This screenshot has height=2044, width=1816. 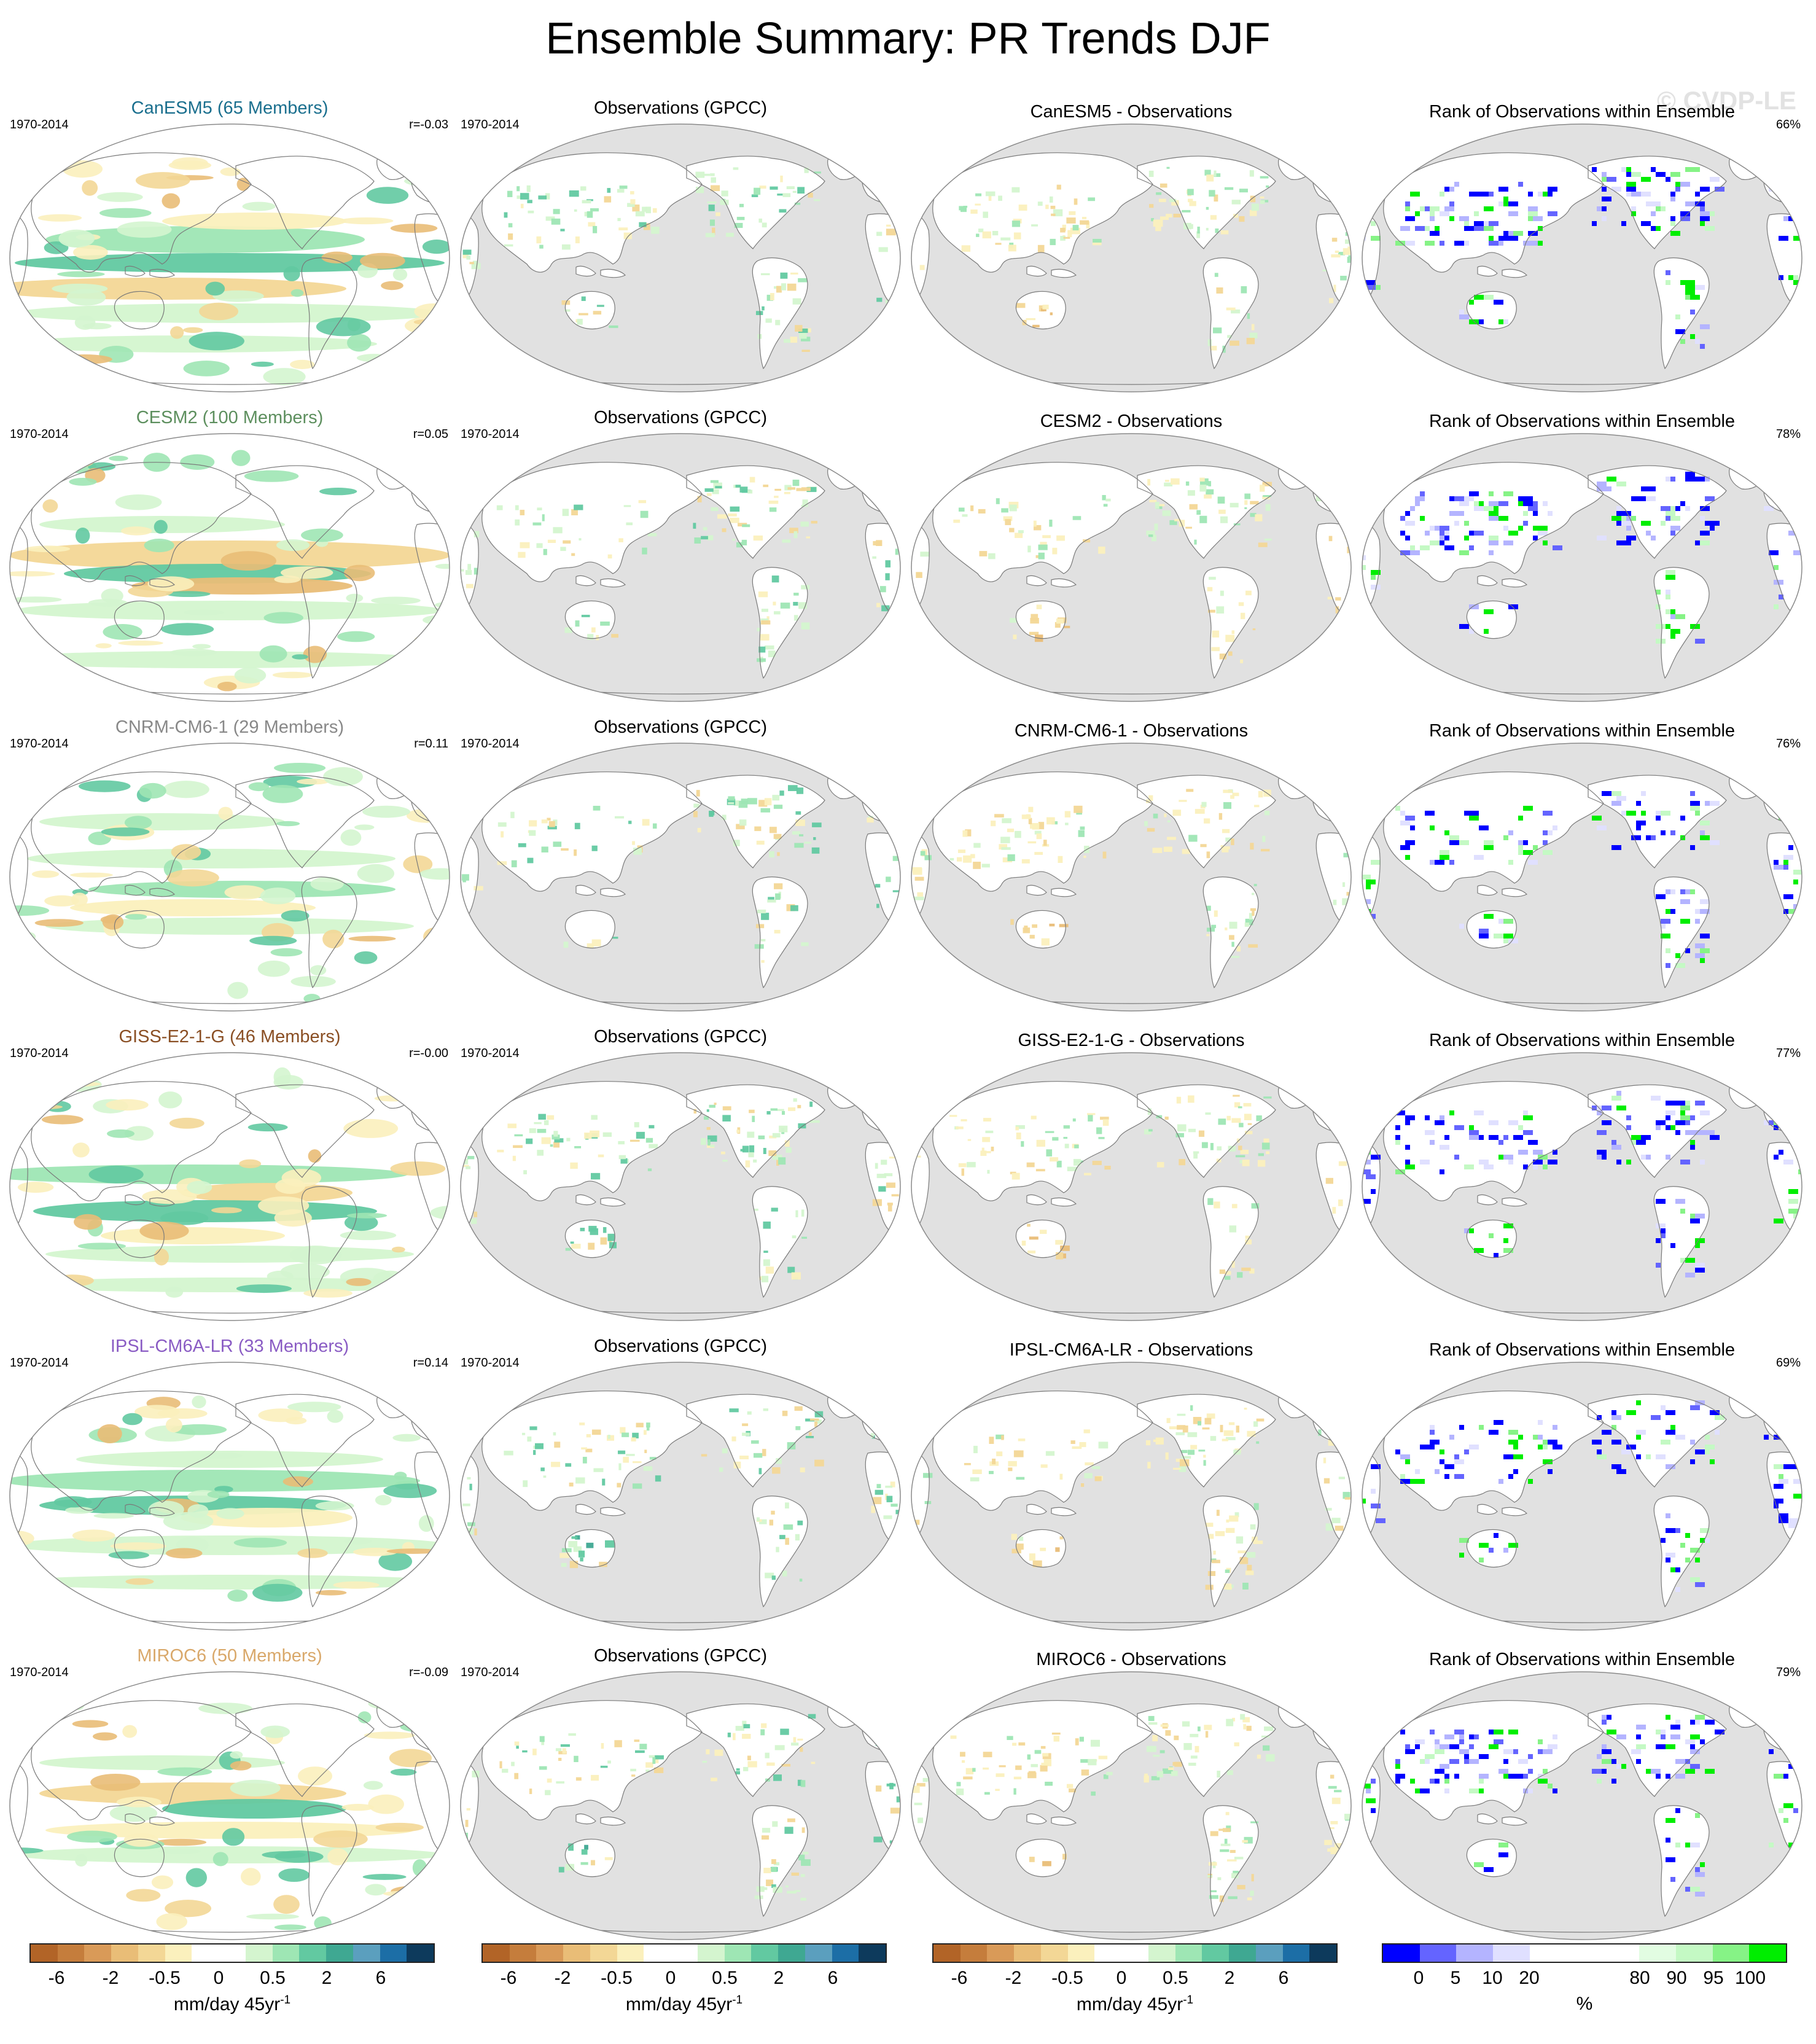 I want to click on colorbar-tick-label: 0.5, so click(x=725, y=1978).